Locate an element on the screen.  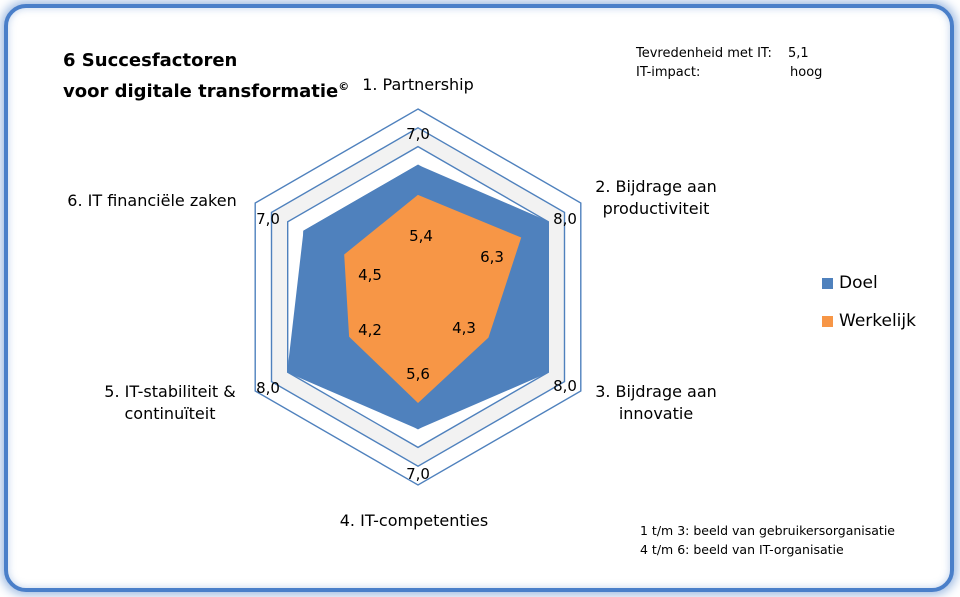
legend-swatch-doel is located at coordinates (827, 283).